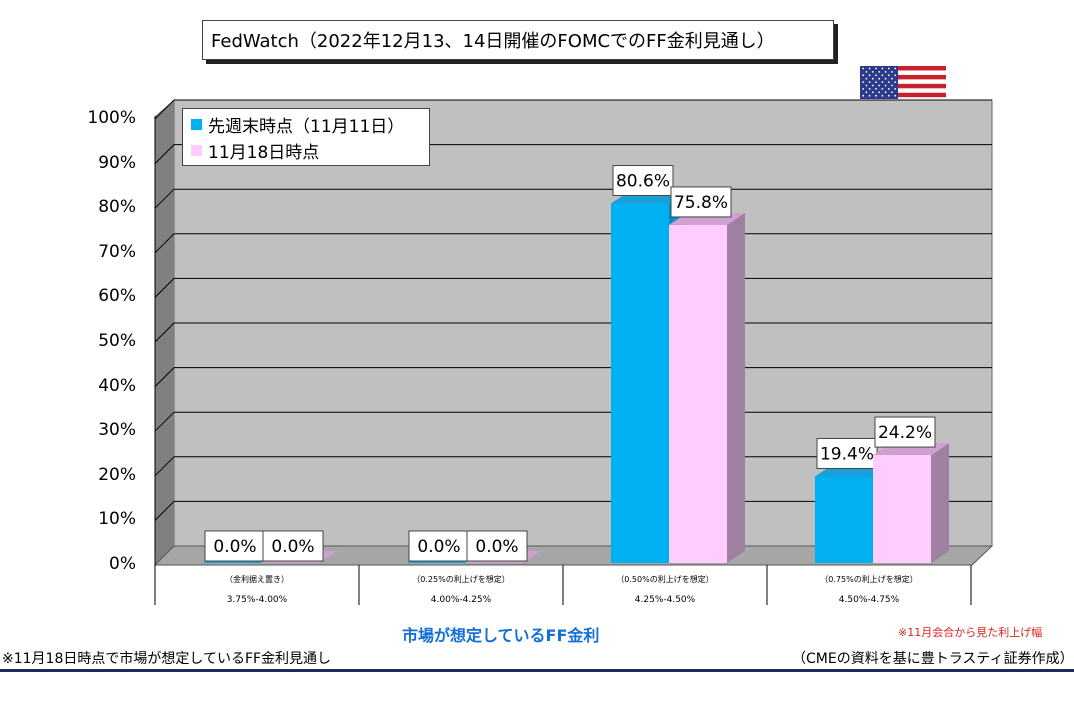  What do you see at coordinates (264, 152) in the screenshot?
I see `legend-label-nov18: 11月18日時点` at bounding box center [264, 152].